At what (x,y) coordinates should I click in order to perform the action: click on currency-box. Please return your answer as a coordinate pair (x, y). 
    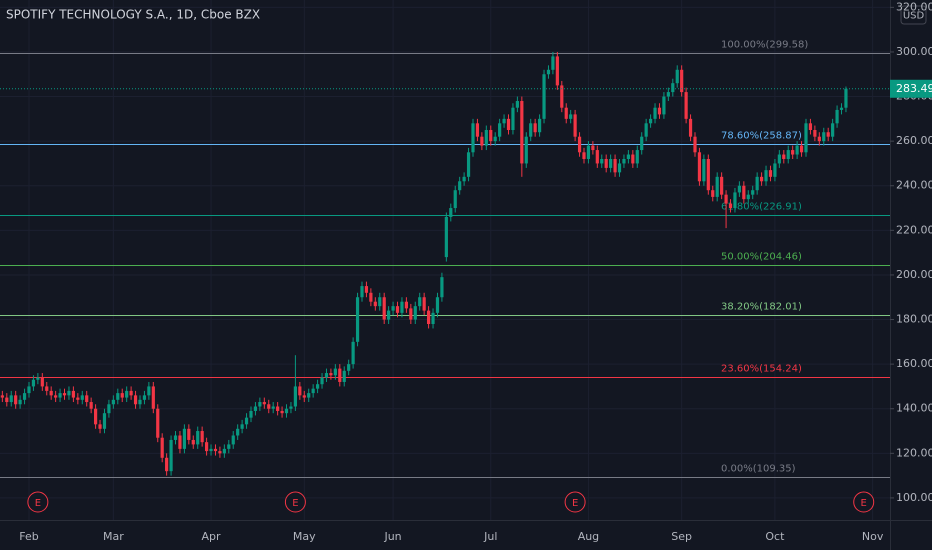
    Looking at the image, I should click on (913, 15).